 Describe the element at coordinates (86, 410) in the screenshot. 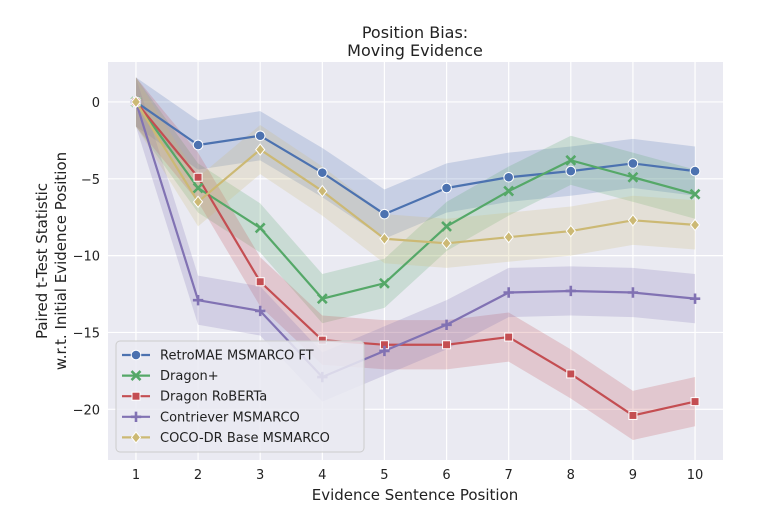

I see `y-tick-label: −20` at that location.